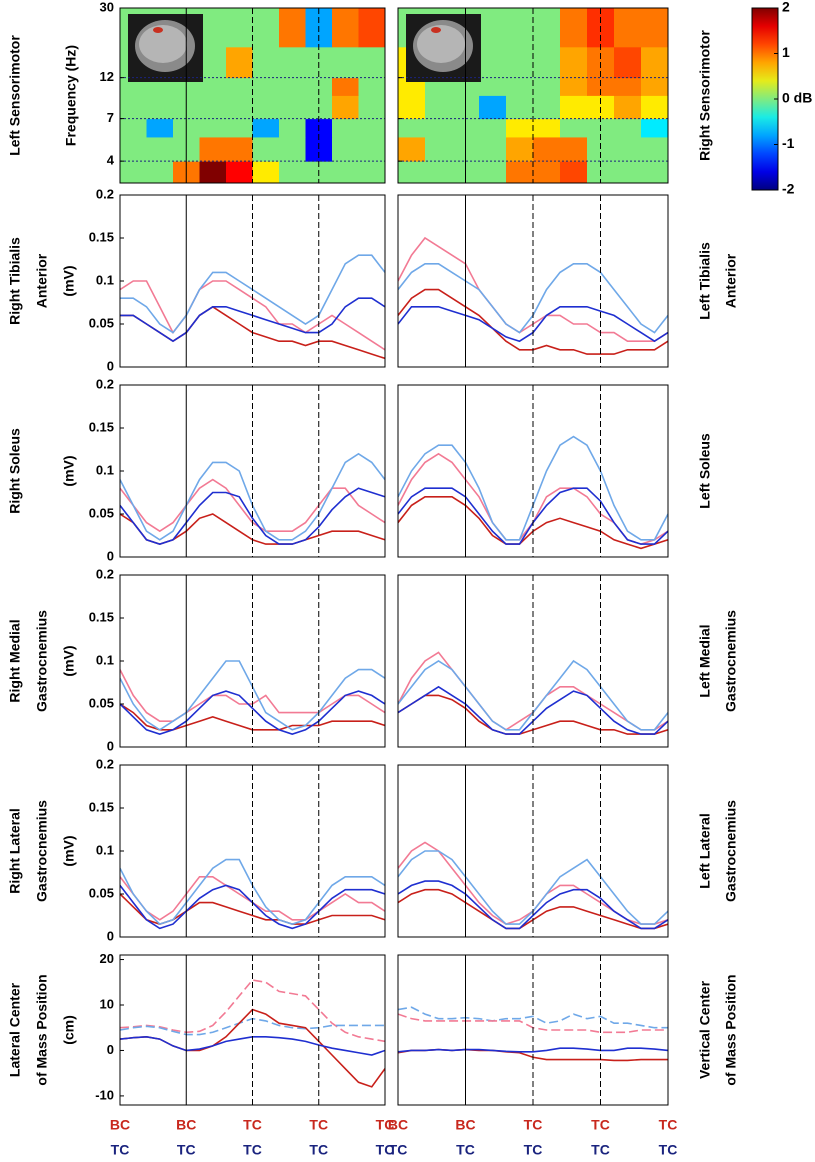  What do you see at coordinates (797, 98) in the screenshot?
I see `colorbar-tick-label: 0 dB` at bounding box center [797, 98].